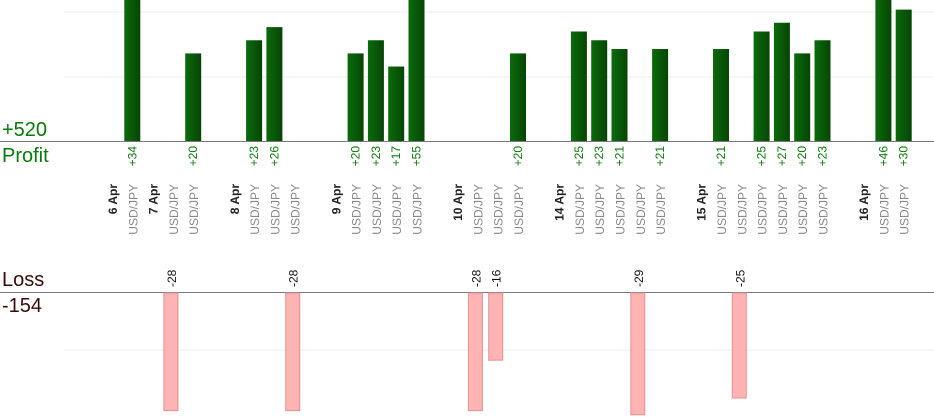  Describe the element at coordinates (740, 278) in the screenshot. I see `loss-value-label: -25` at that location.